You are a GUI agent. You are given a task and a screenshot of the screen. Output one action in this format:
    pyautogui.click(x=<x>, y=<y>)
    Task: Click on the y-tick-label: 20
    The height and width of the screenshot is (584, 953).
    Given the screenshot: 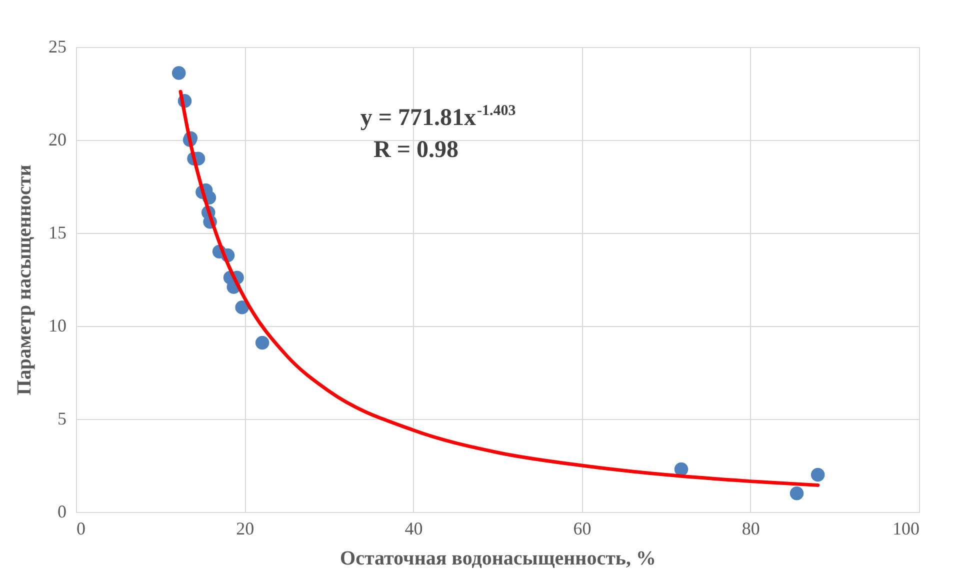 What is the action you would take?
    pyautogui.click(x=57, y=140)
    